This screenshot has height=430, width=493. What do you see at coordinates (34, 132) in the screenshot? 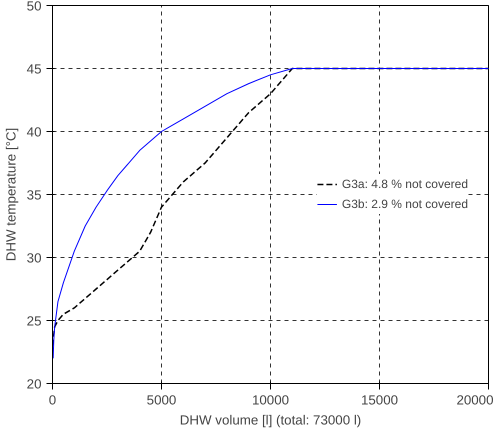
I see `y-tick-label: 40` at bounding box center [34, 132].